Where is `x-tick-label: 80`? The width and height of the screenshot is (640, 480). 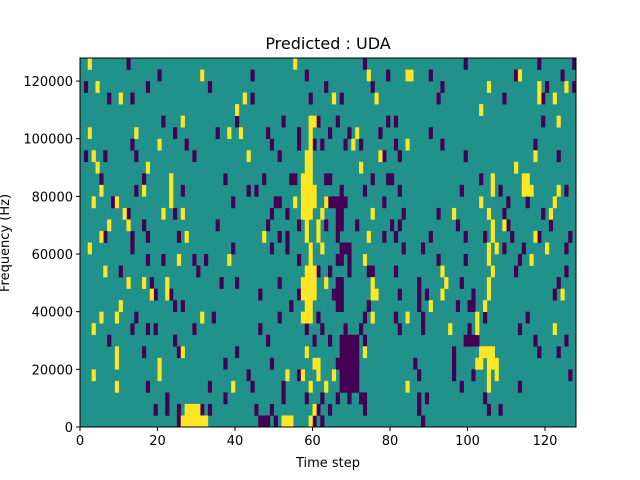 x-tick-label: 80 is located at coordinates (390, 441).